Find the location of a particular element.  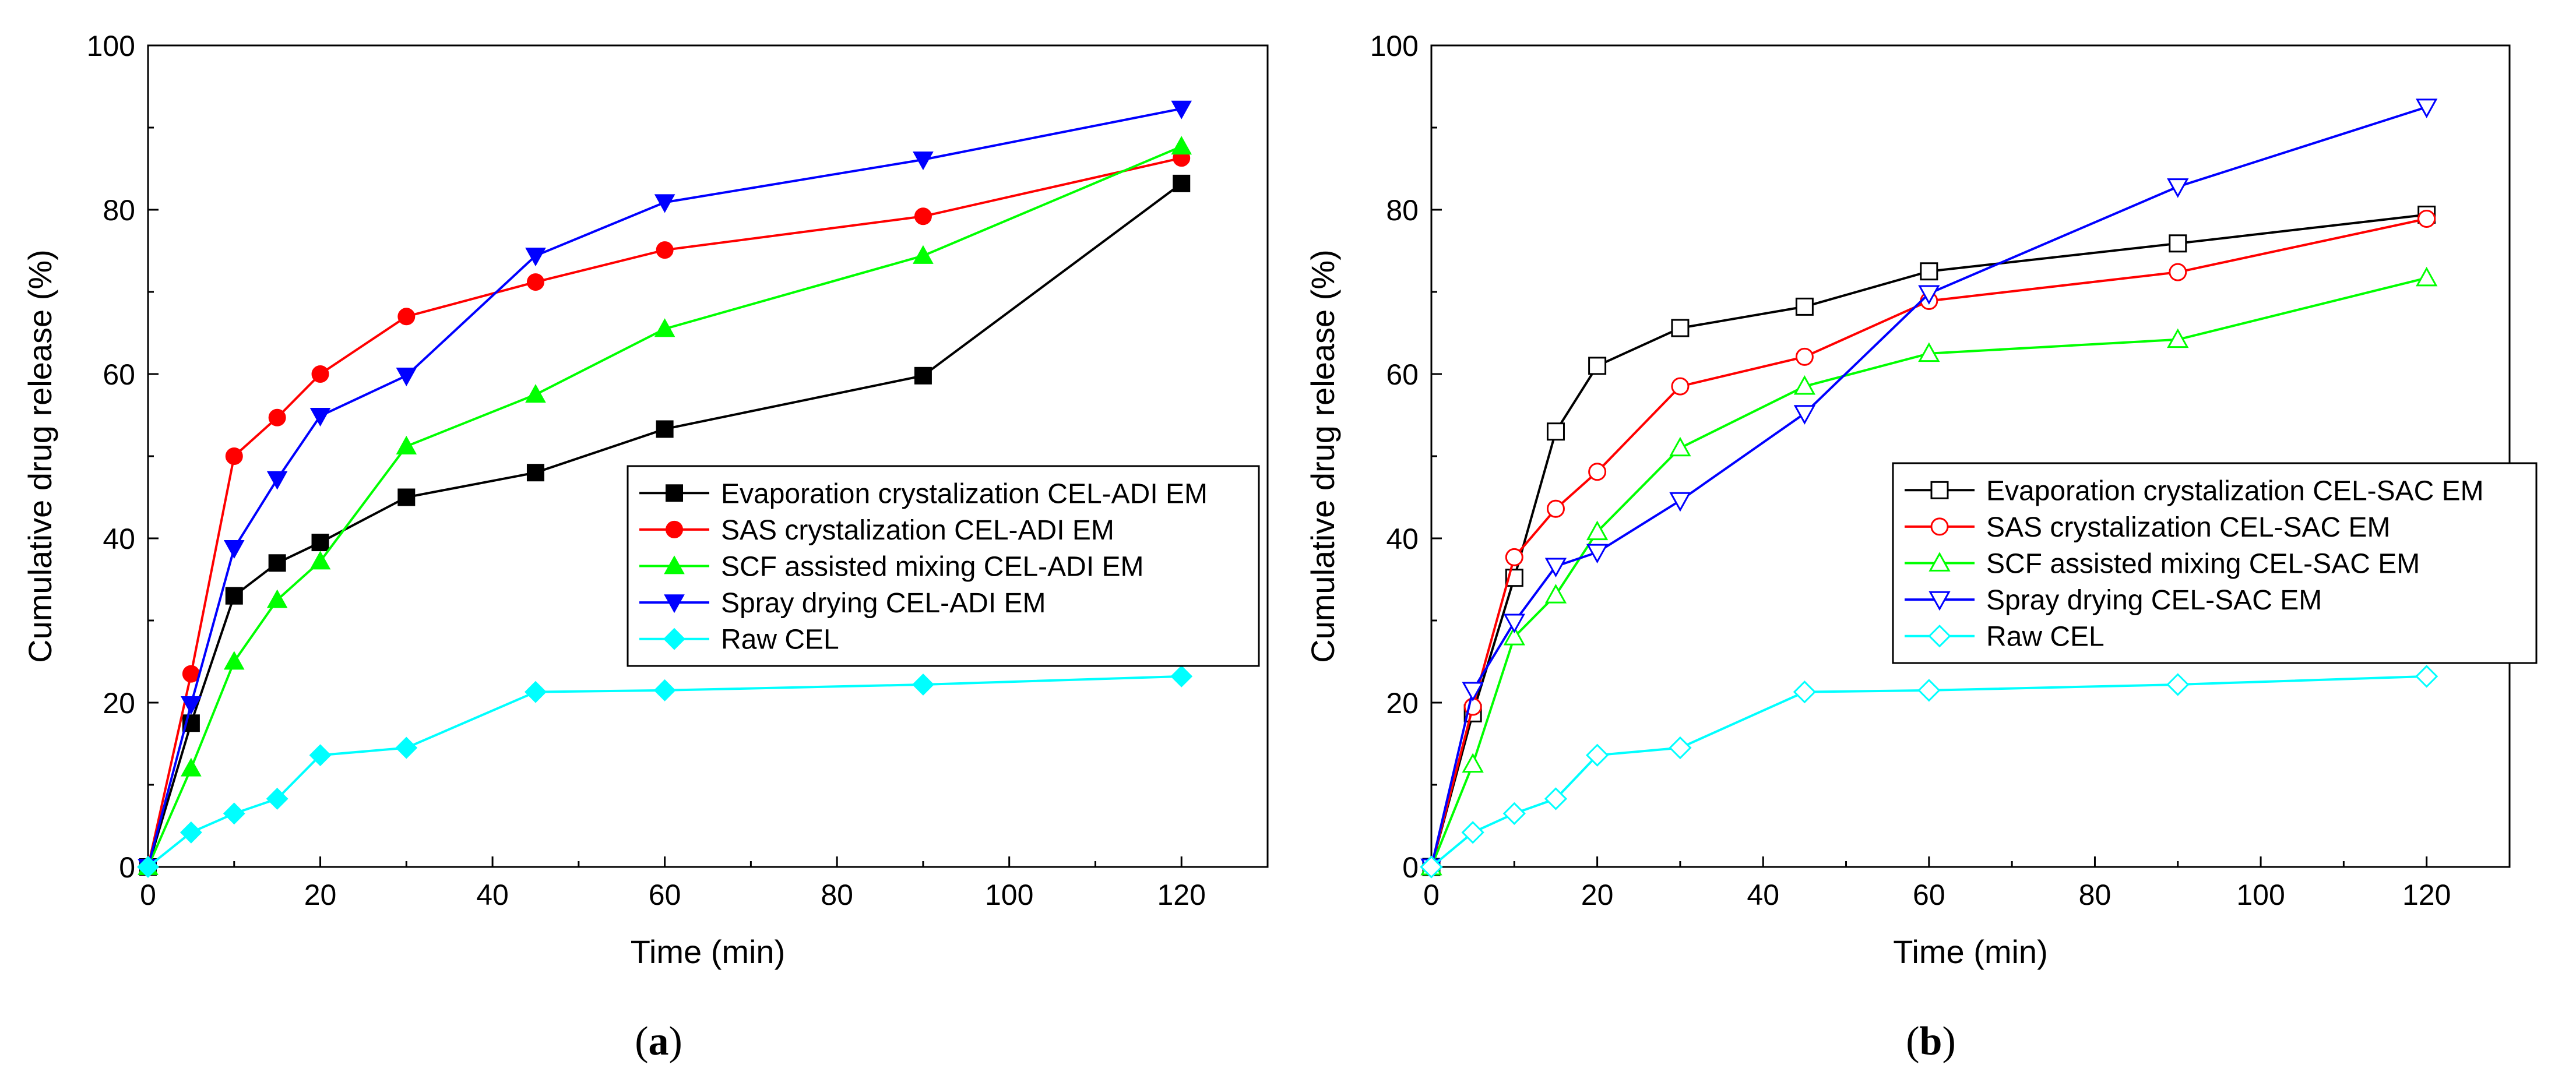

legend-label: SAS crystalization CEL-SAC EM is located at coordinates (2188, 527).